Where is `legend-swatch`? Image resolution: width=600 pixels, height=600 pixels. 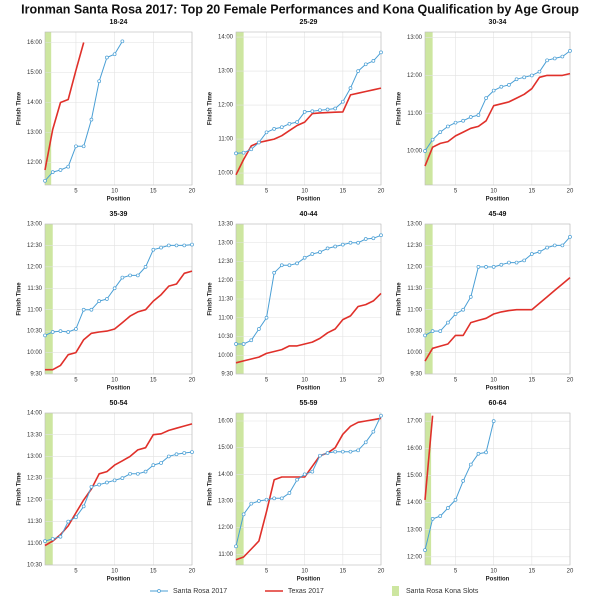 legend-swatch is located at coordinates (395, 591).